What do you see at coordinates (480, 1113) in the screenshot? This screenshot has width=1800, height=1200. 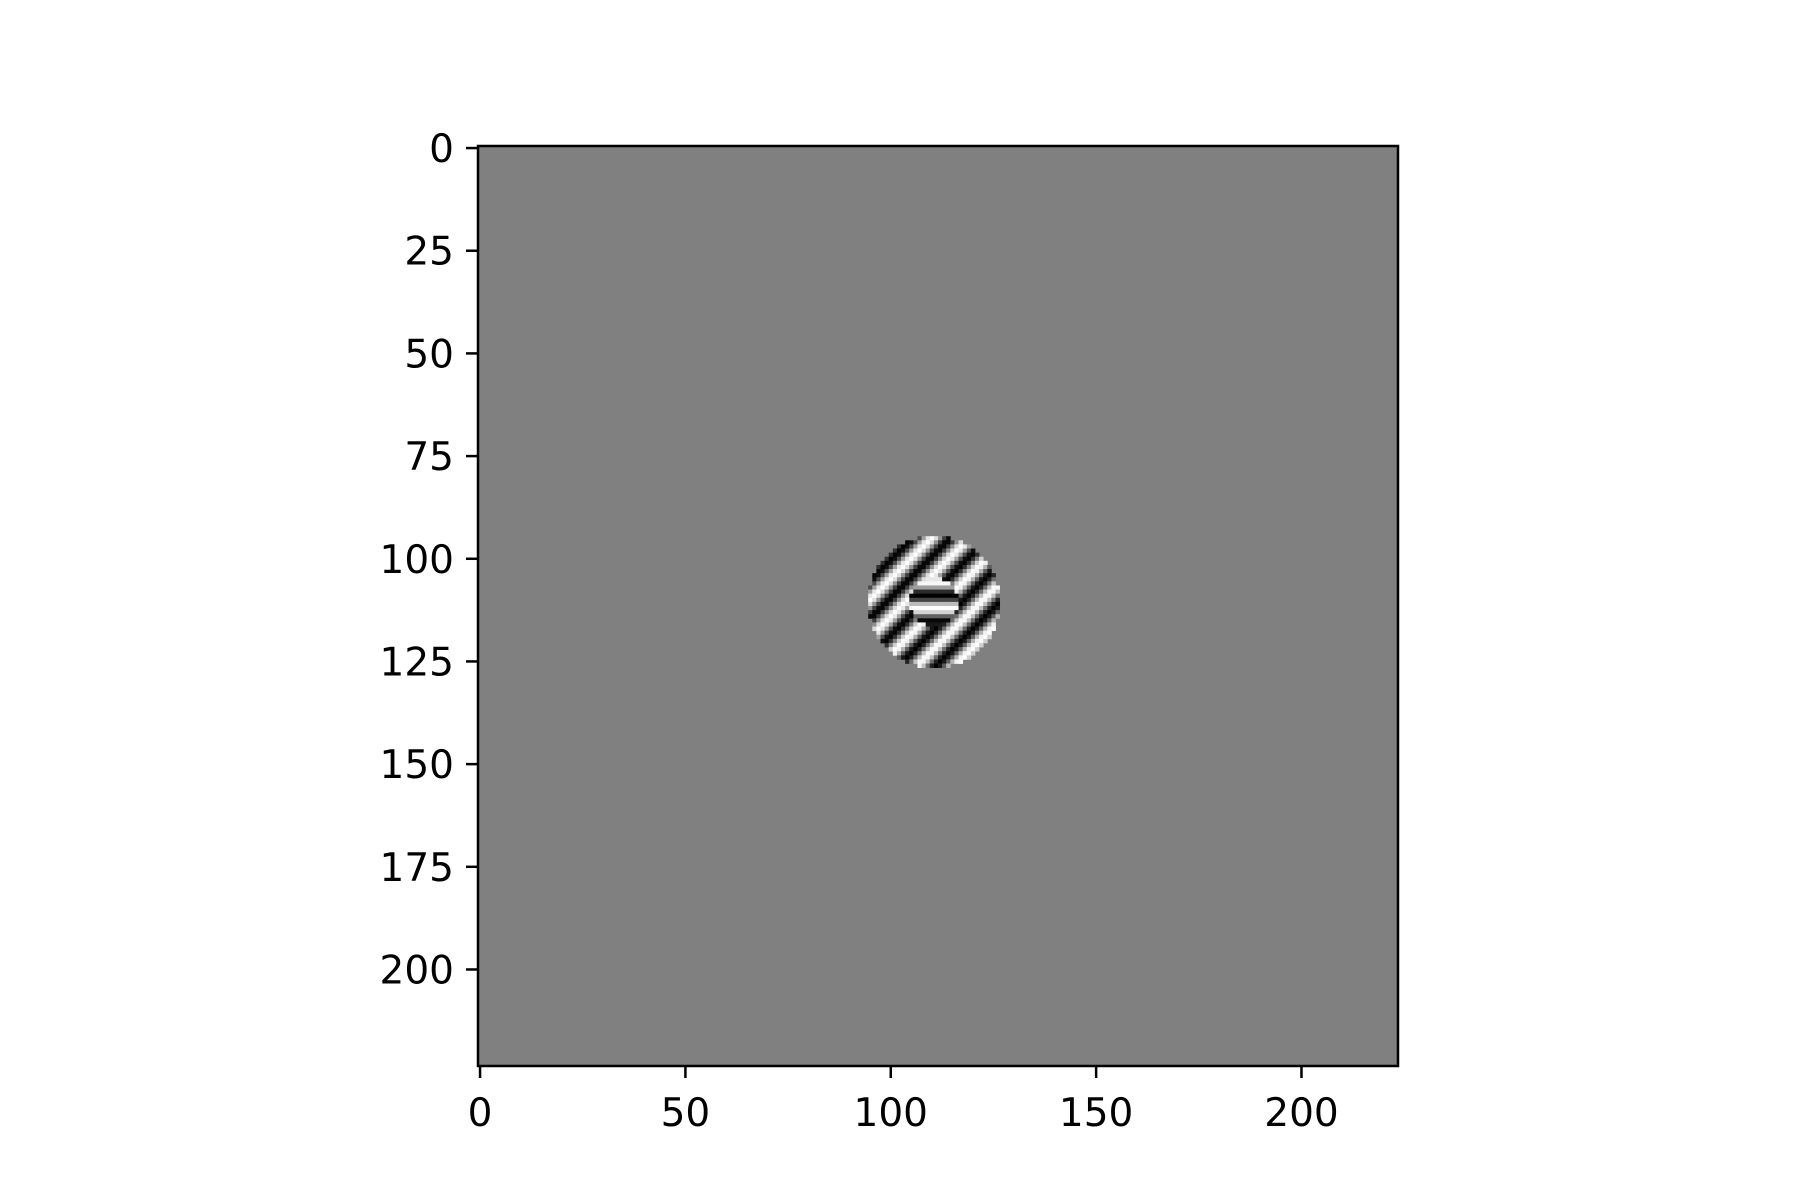 I see `x-tick-label: 0` at bounding box center [480, 1113].